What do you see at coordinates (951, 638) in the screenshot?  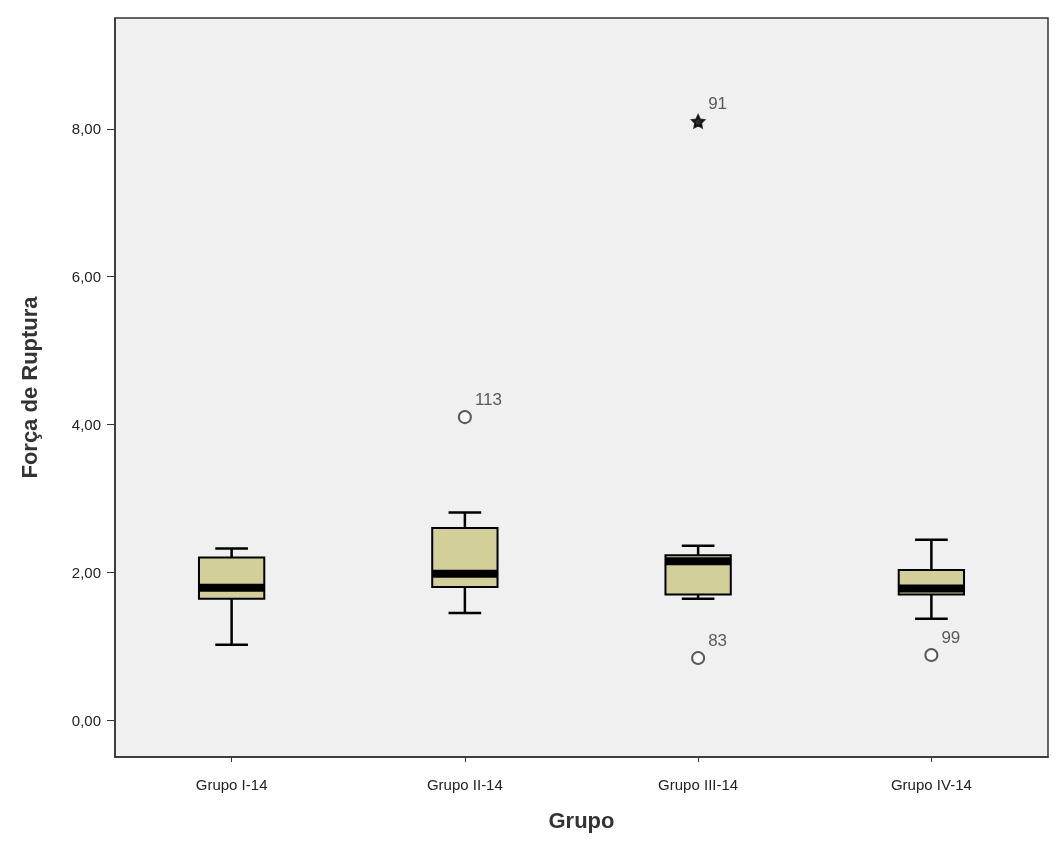 I see `annotation: 99` at bounding box center [951, 638].